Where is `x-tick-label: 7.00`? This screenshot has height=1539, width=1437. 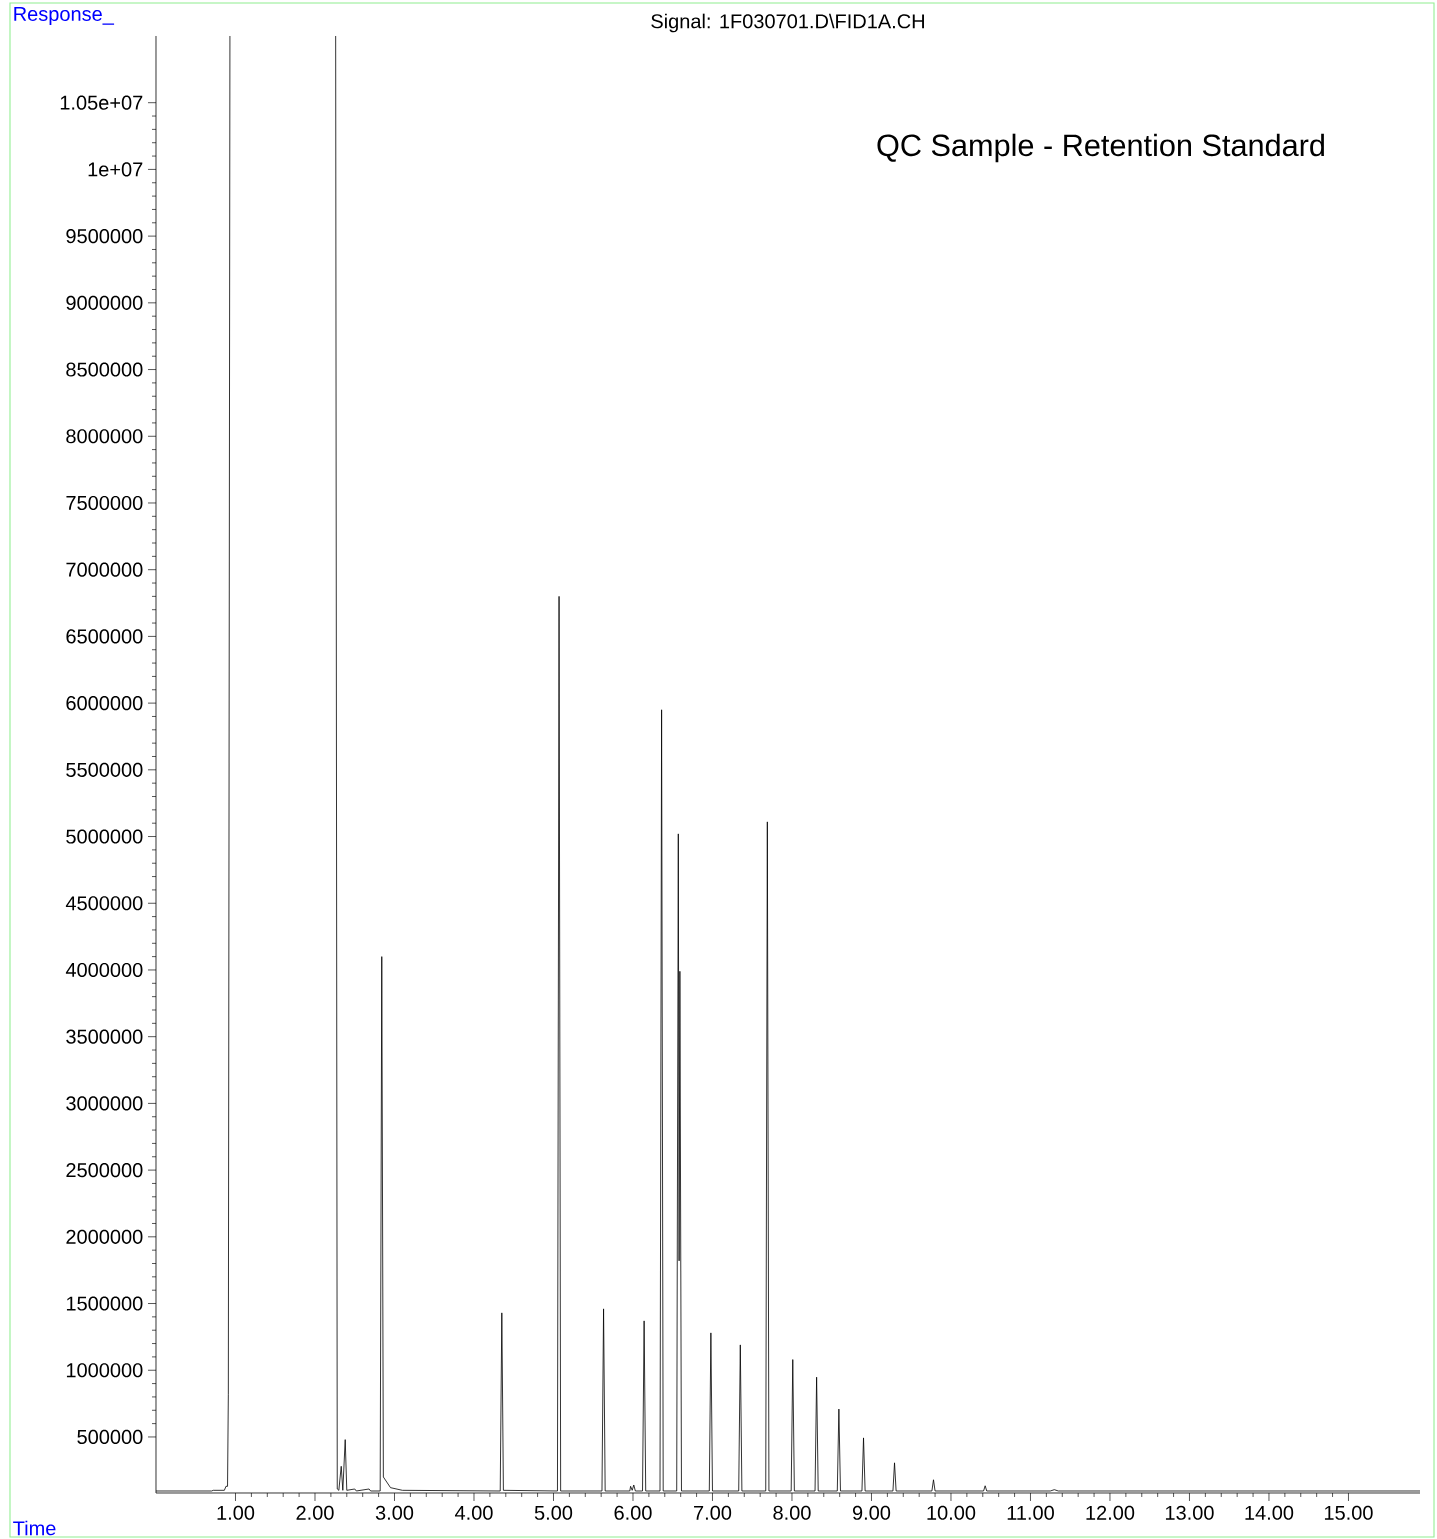 x-tick-label: 7.00 is located at coordinates (713, 1512).